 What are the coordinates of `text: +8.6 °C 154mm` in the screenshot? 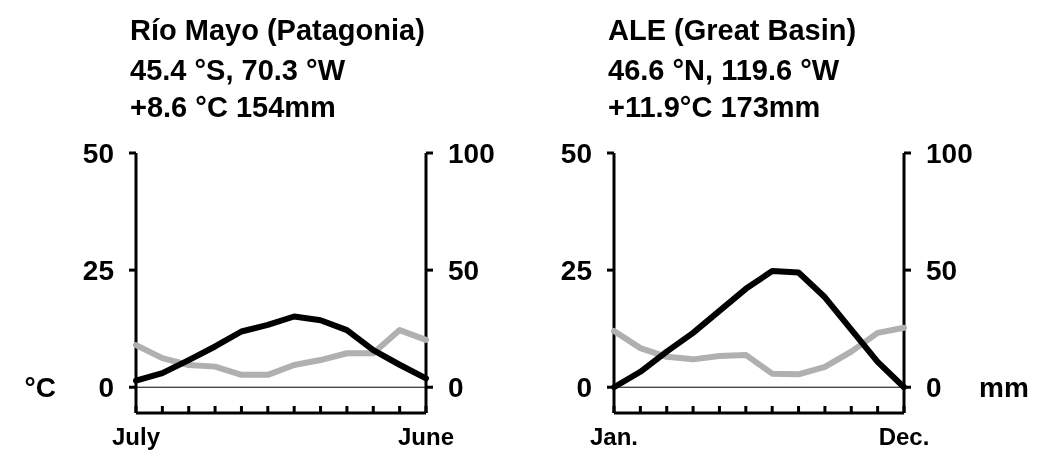 It's located at (233, 107).